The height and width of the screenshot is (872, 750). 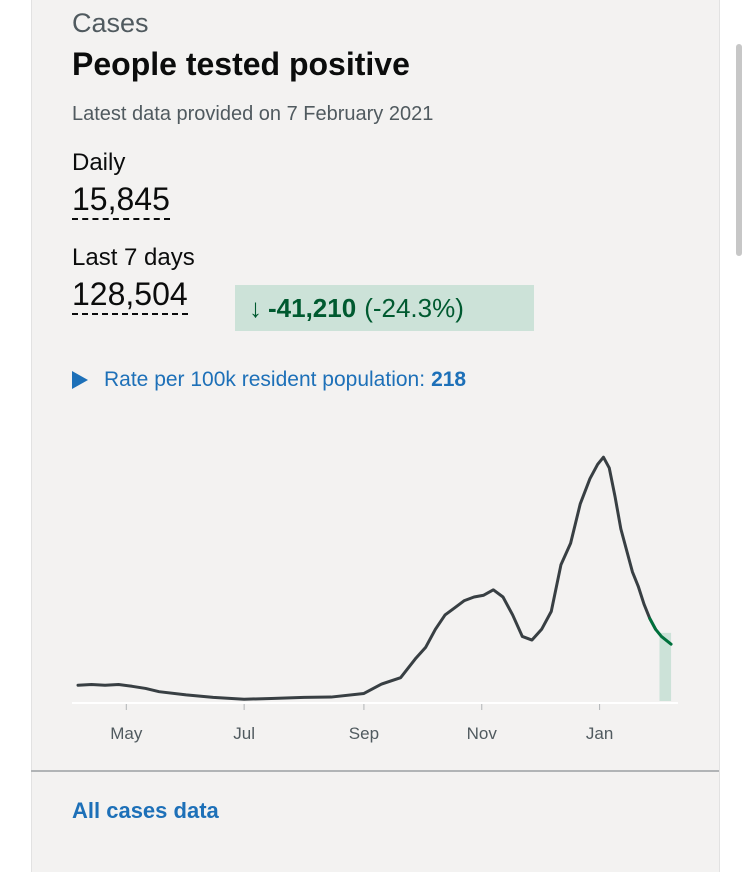 What do you see at coordinates (244, 733) in the screenshot?
I see `x-tick-label-jul: Jul` at bounding box center [244, 733].